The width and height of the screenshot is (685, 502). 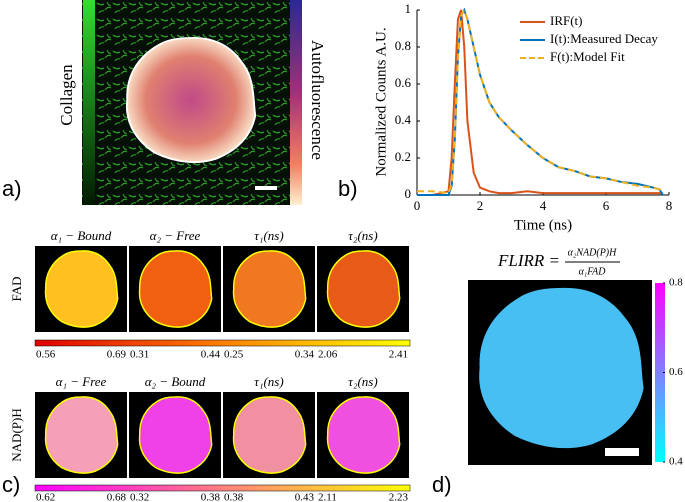 I want to click on row-label: FAD, so click(x=16, y=288).